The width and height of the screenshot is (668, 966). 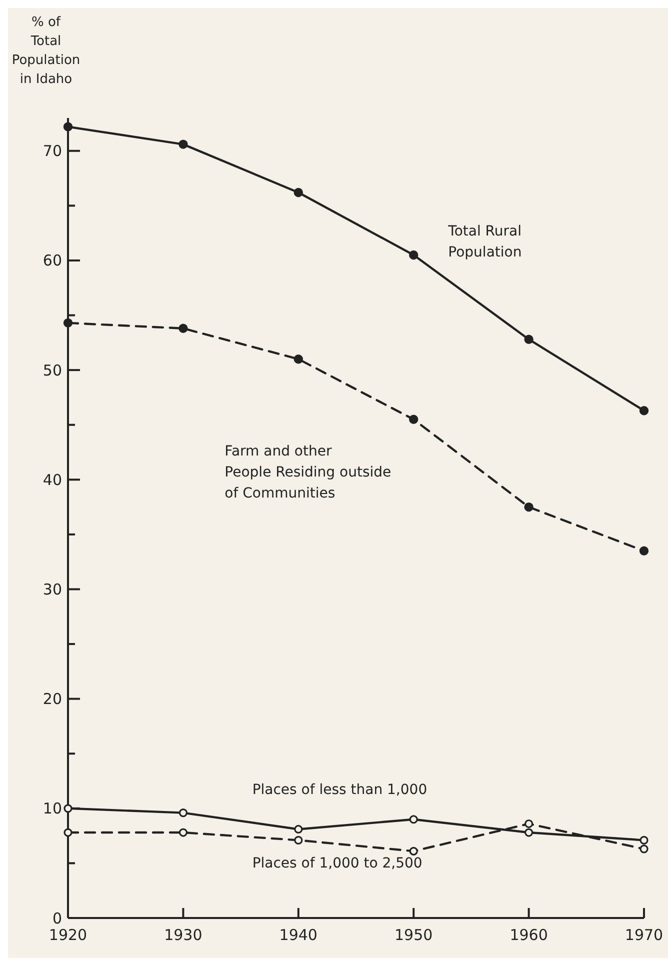 I want to click on y-tick-label: 0, so click(x=57, y=918).